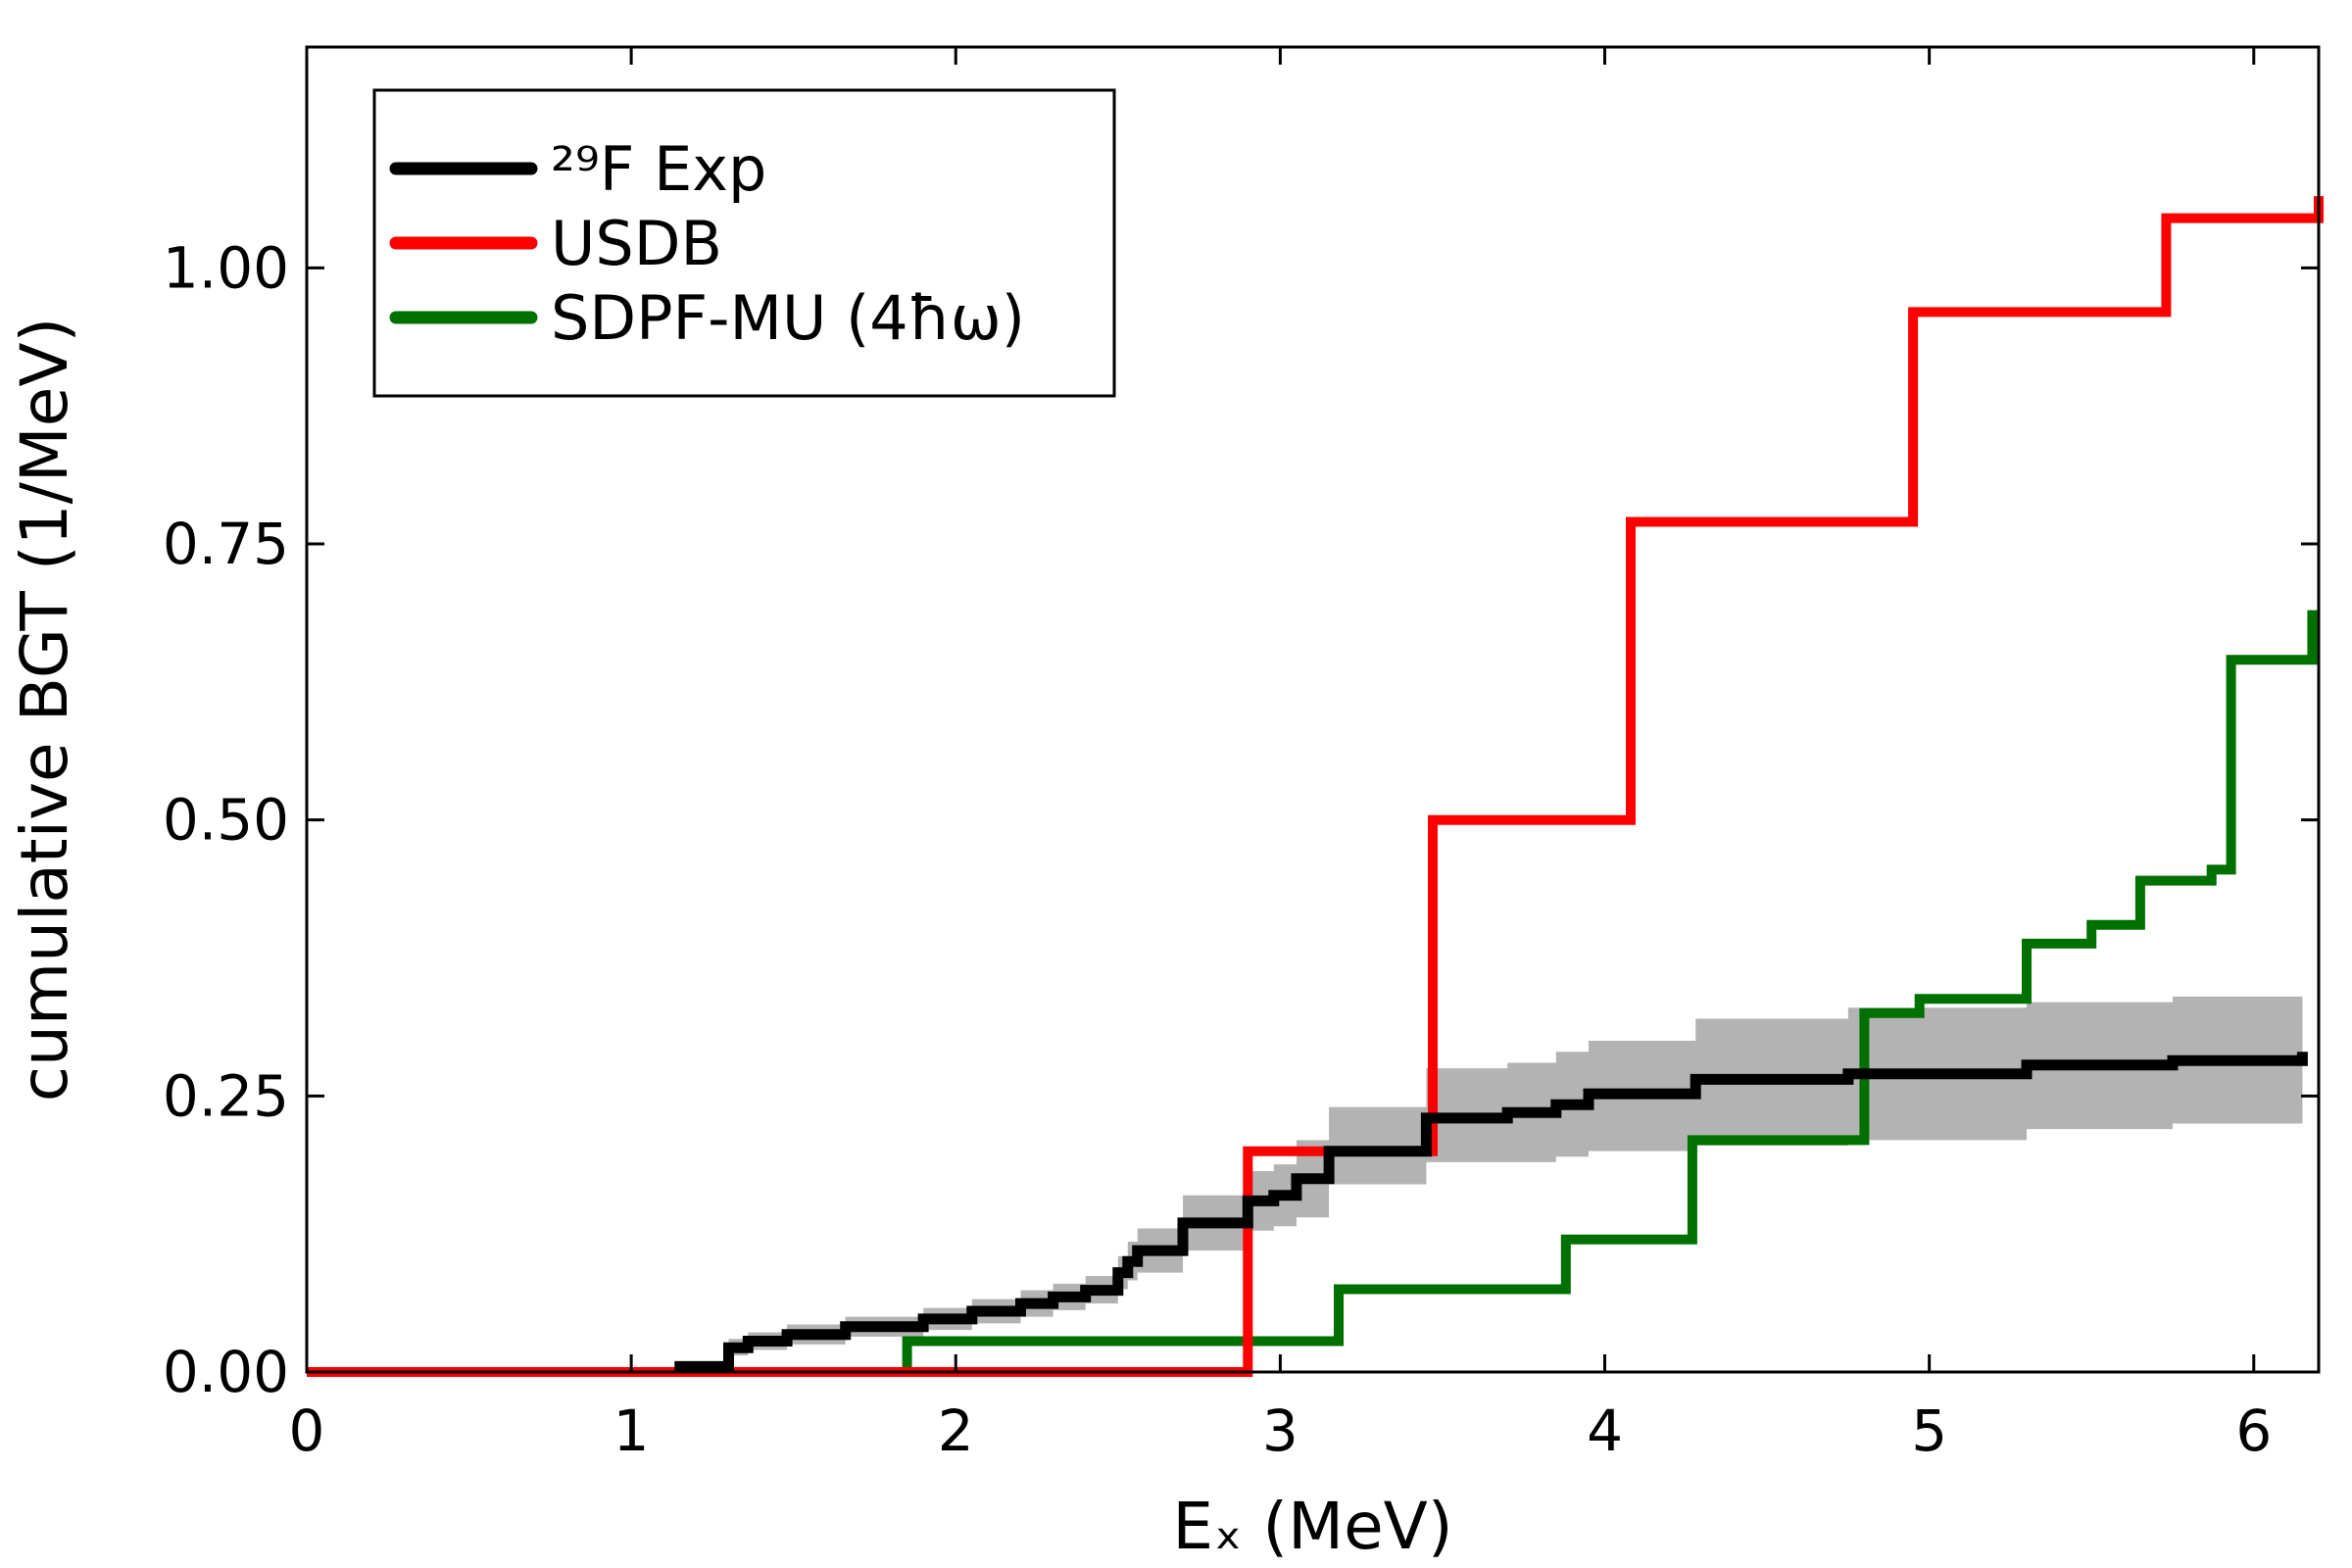 This screenshot has height=1568, width=2352. I want to click on series-line-exp, so click(1491, 1212).